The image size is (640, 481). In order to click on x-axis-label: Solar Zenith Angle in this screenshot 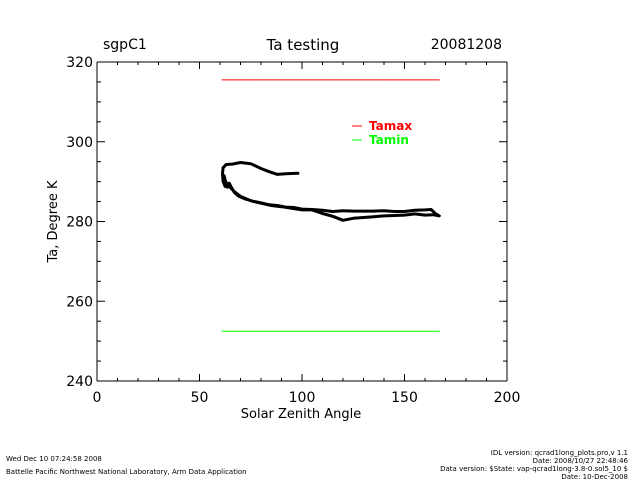, I will do `click(301, 414)`.